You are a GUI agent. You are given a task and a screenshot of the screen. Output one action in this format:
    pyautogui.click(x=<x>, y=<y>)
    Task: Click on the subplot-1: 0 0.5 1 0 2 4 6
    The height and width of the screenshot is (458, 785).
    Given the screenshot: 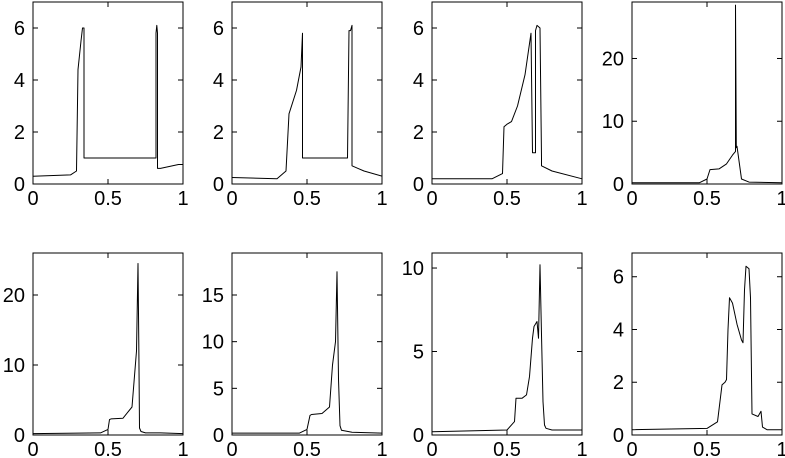 What is the action you would take?
    pyautogui.click(x=101, y=105)
    